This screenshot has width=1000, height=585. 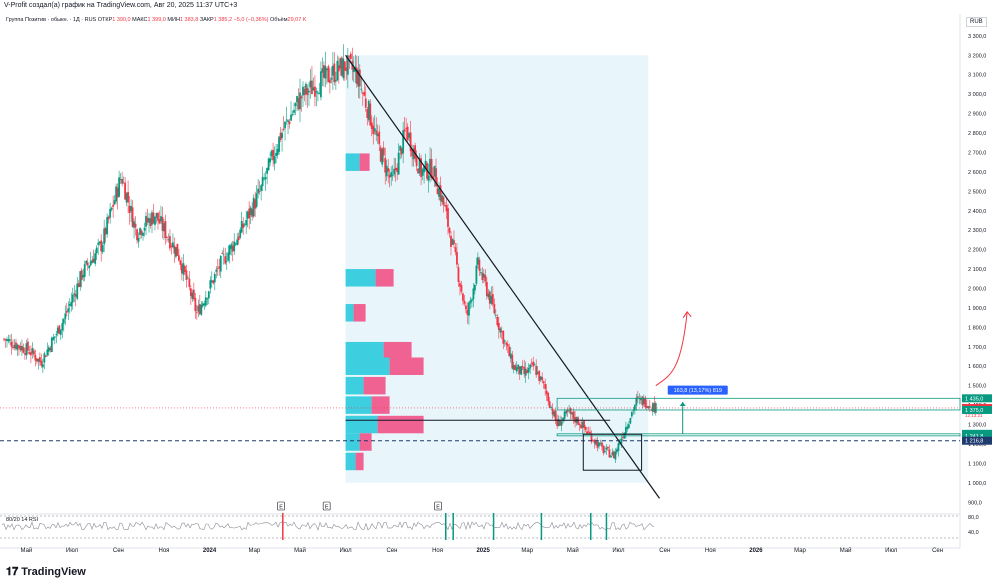 What do you see at coordinates (223, 20) in the screenshot?
I see `close-value: 1 385,2` at bounding box center [223, 20].